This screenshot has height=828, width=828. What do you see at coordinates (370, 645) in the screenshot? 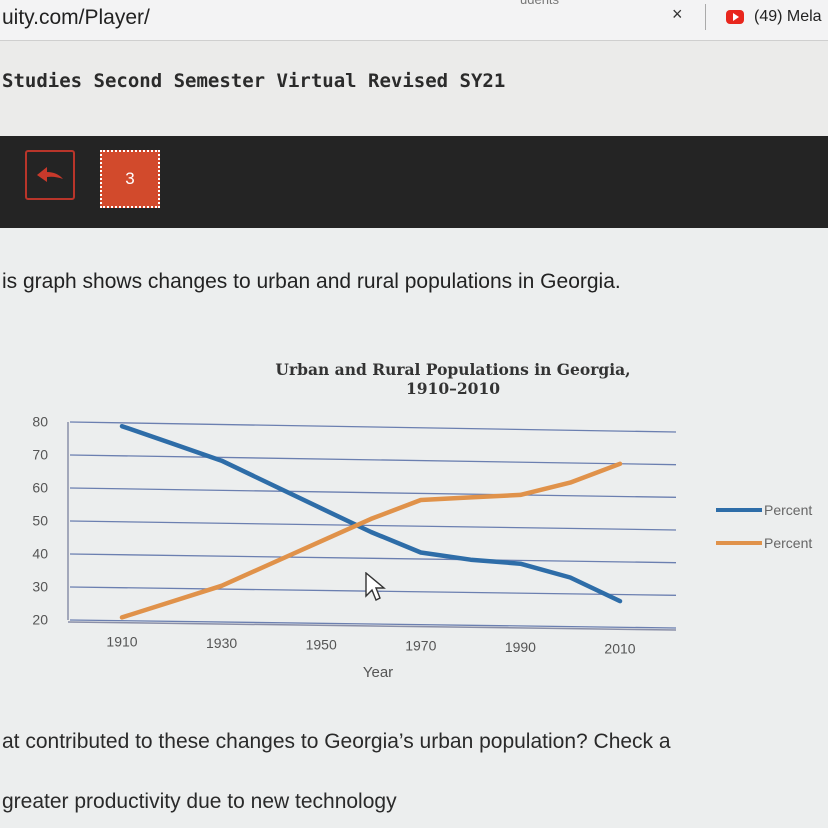
I see `x-axis-ticks: 1910 1930 1950 1970 1990 2010` at bounding box center [370, 645].